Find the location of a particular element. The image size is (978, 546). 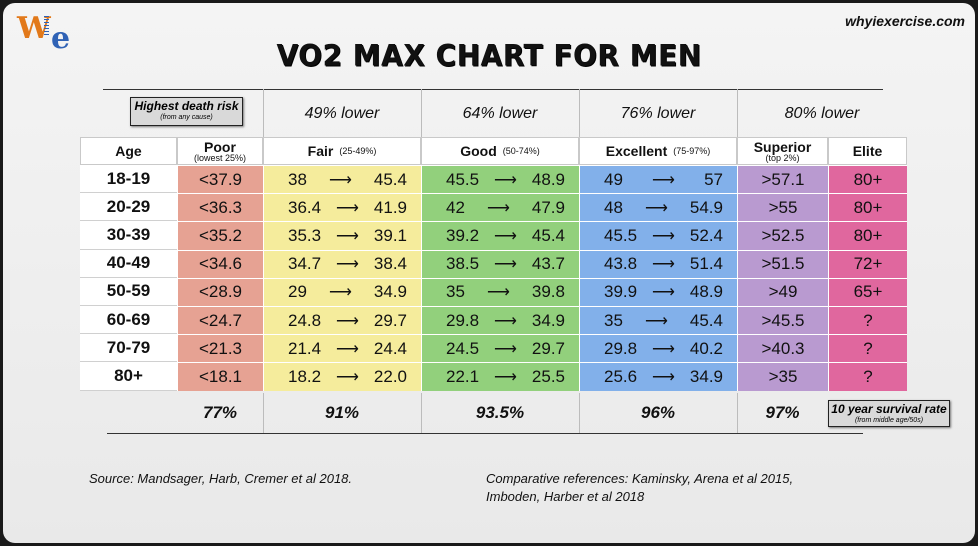

superior-cell: >51.5 is located at coordinates (782, 263).